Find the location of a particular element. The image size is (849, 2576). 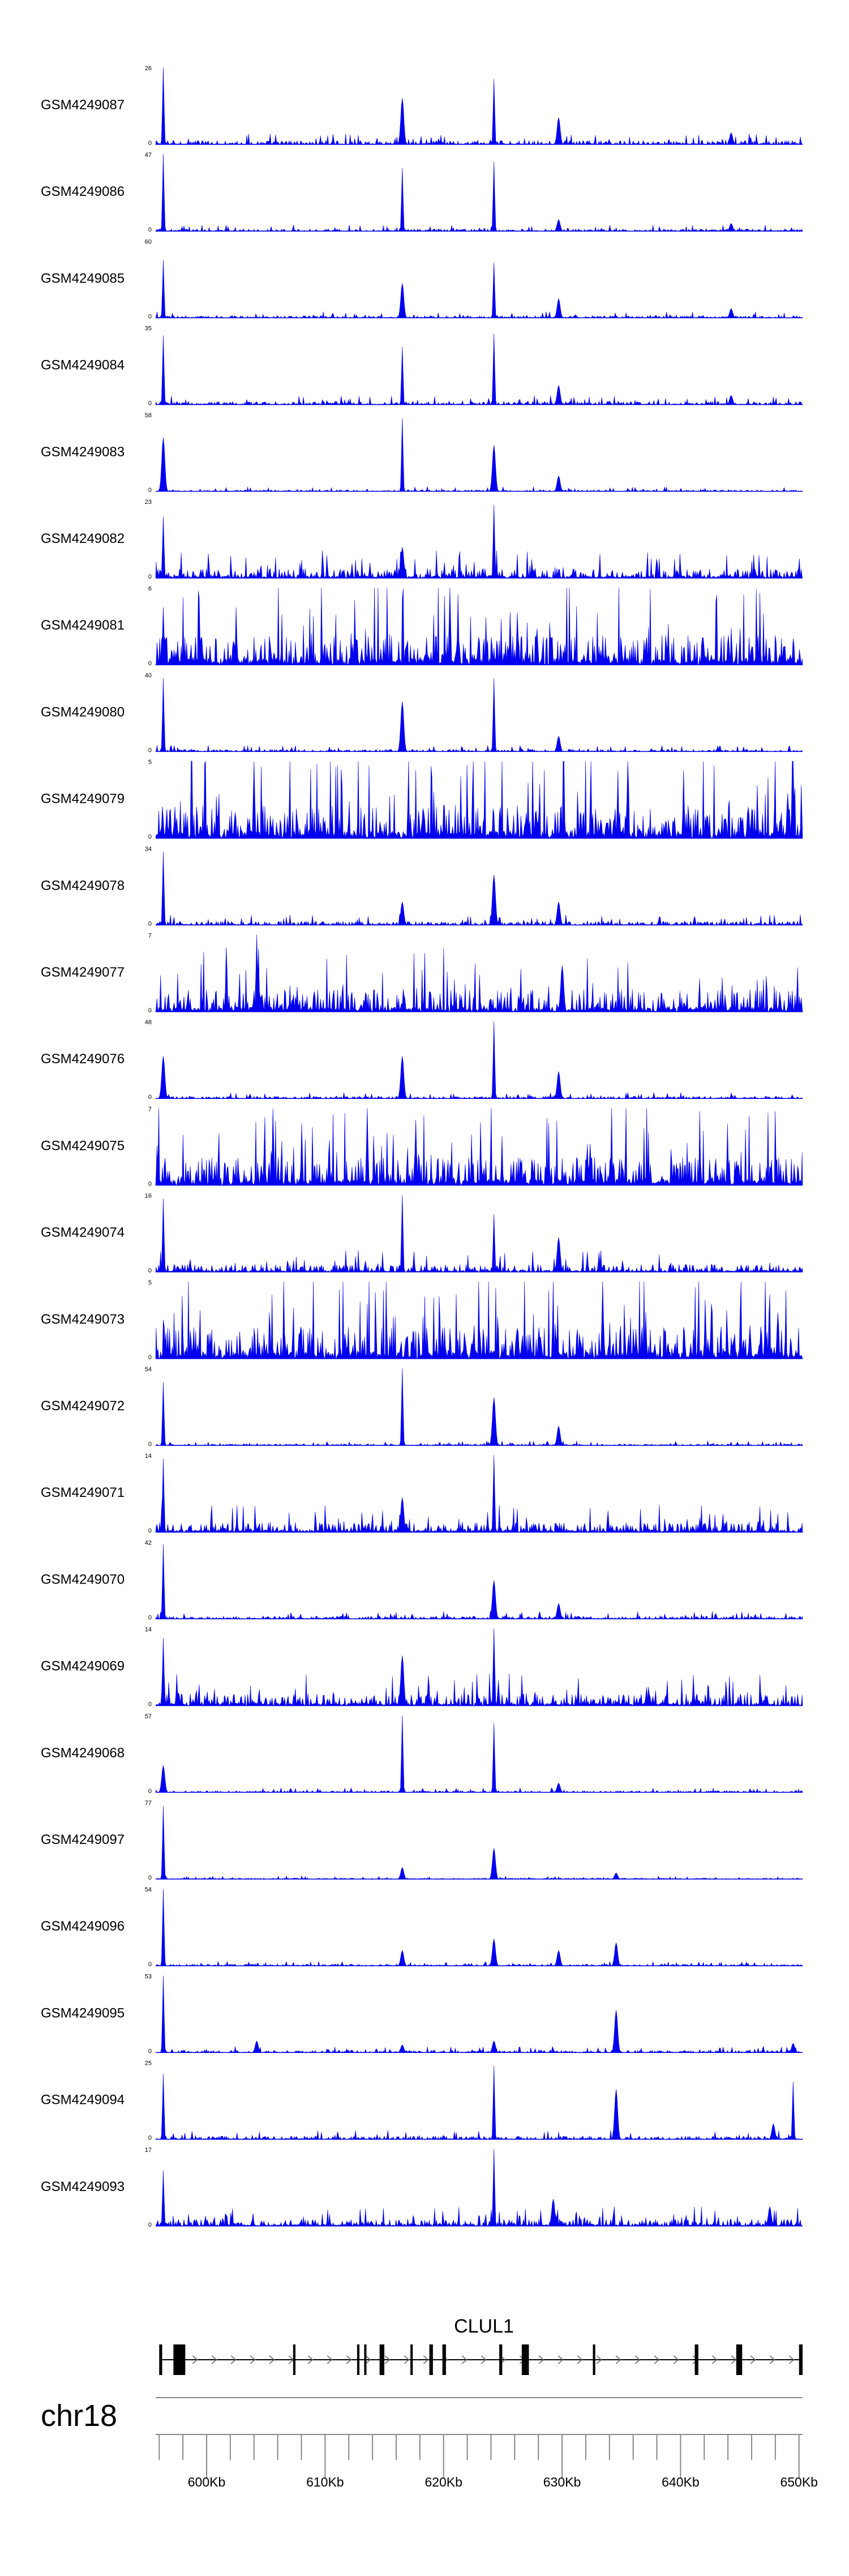

track-ymax-label: 6 is located at coordinates (150, 588).